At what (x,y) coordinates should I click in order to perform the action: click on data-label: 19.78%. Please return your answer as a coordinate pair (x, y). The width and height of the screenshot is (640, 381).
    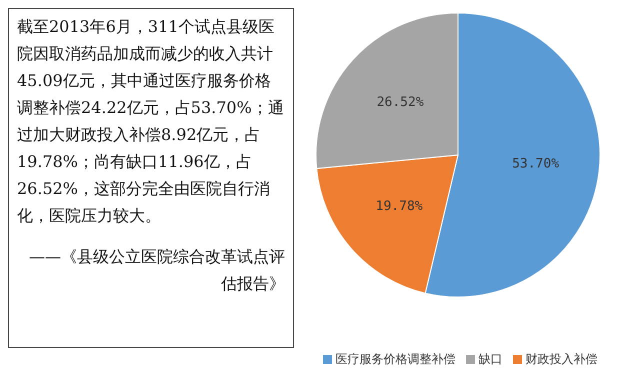
    Looking at the image, I should click on (399, 206).